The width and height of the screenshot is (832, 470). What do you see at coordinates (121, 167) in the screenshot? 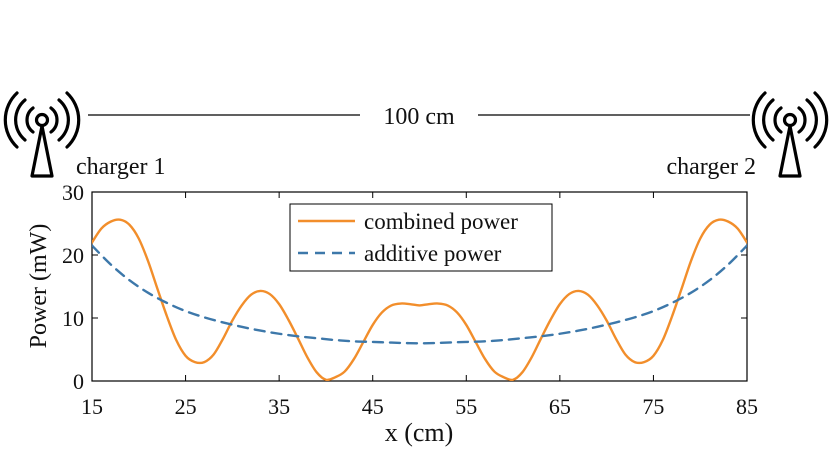
I see `charger-1-label: charger 1` at bounding box center [121, 167].